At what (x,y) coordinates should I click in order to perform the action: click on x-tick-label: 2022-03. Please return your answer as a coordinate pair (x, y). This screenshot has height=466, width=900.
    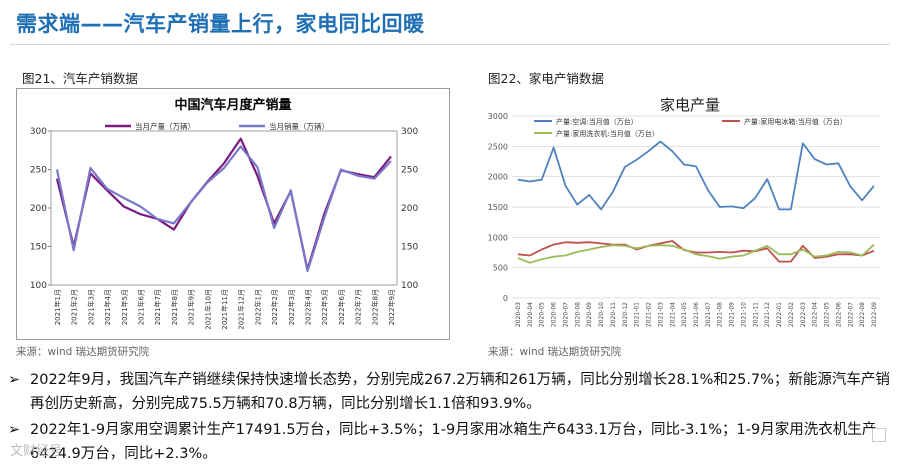
    Looking at the image, I should click on (803, 314).